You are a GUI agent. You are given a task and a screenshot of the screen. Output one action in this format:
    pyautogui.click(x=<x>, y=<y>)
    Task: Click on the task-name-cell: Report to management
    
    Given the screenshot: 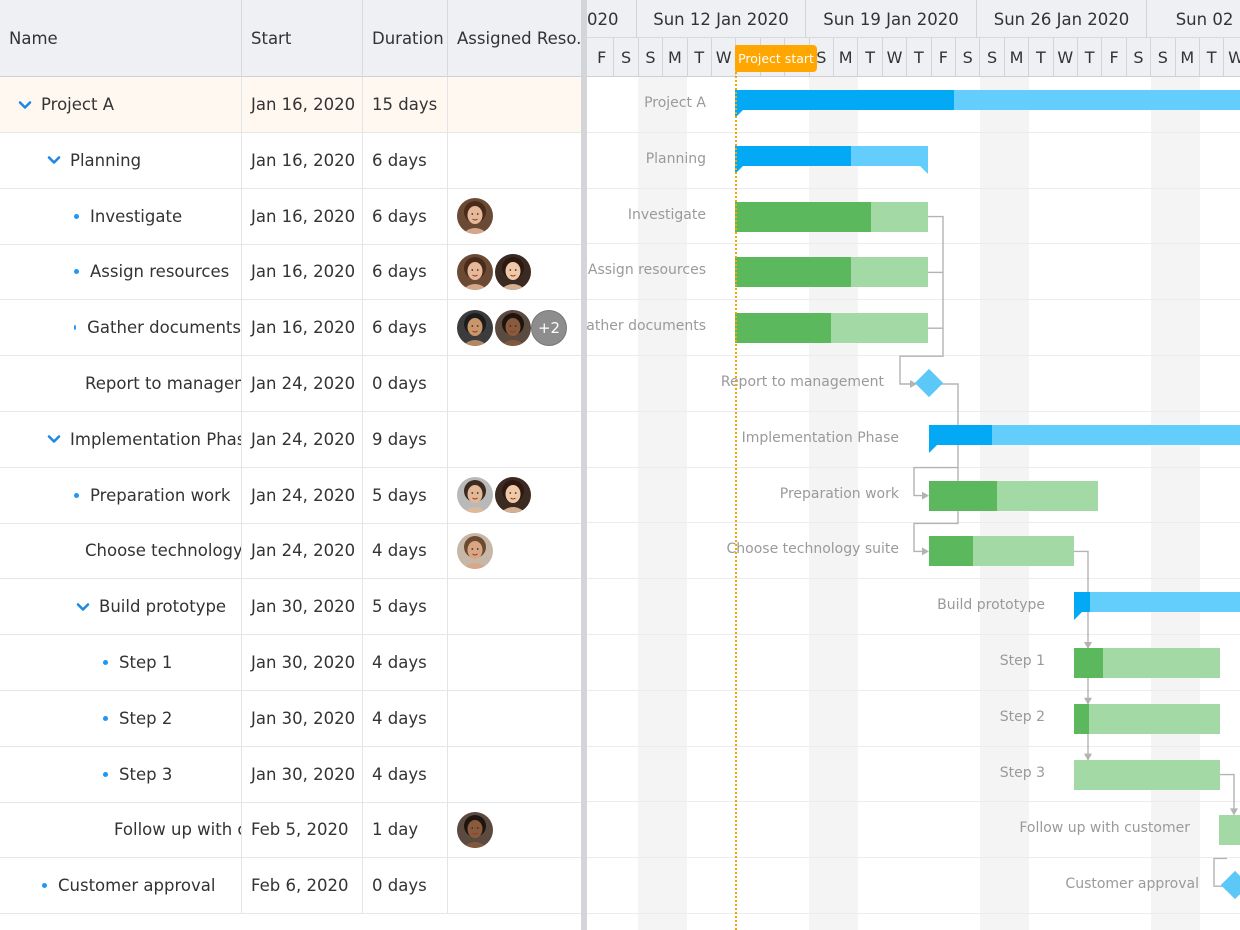 What is the action you would take?
    pyautogui.click(x=121, y=383)
    